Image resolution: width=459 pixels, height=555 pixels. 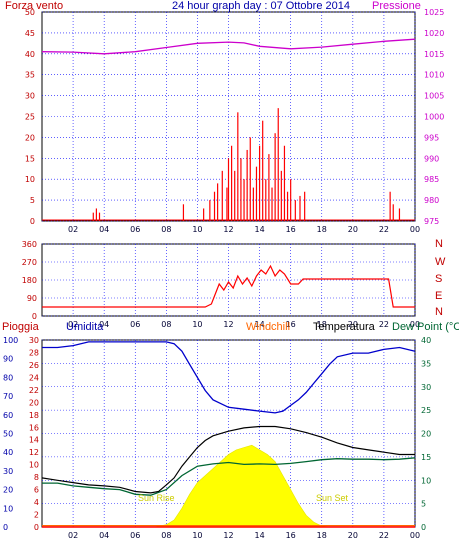 I want to click on humidity-line, so click(x=229, y=377).